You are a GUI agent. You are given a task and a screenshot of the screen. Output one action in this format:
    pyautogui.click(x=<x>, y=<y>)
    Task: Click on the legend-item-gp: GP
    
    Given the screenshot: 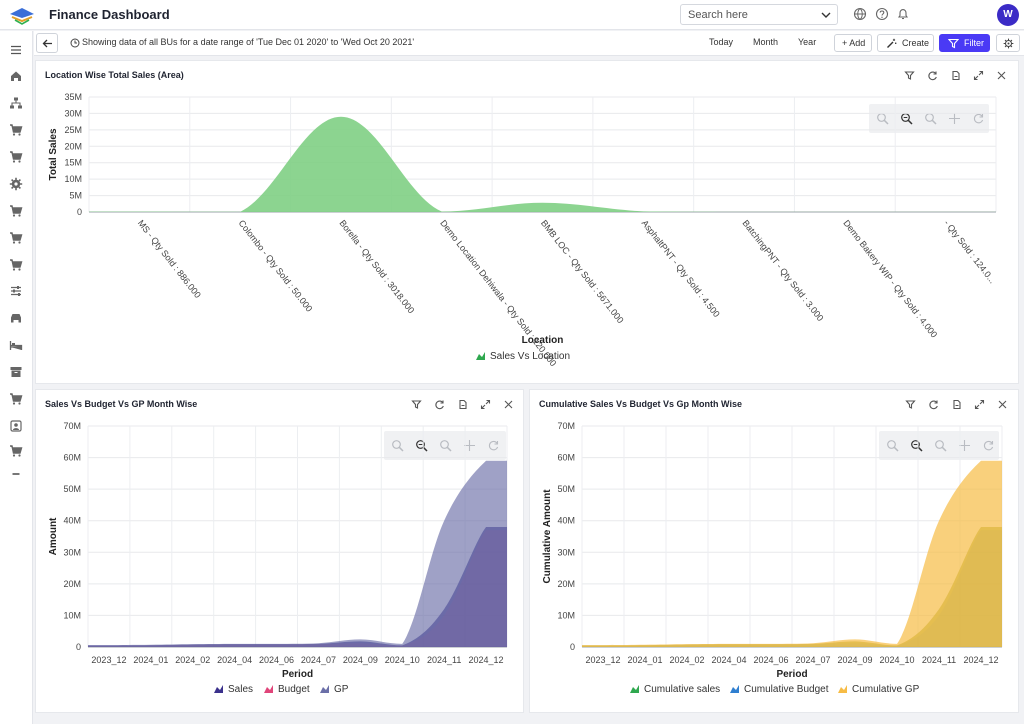 What is the action you would take?
    pyautogui.click(x=334, y=689)
    